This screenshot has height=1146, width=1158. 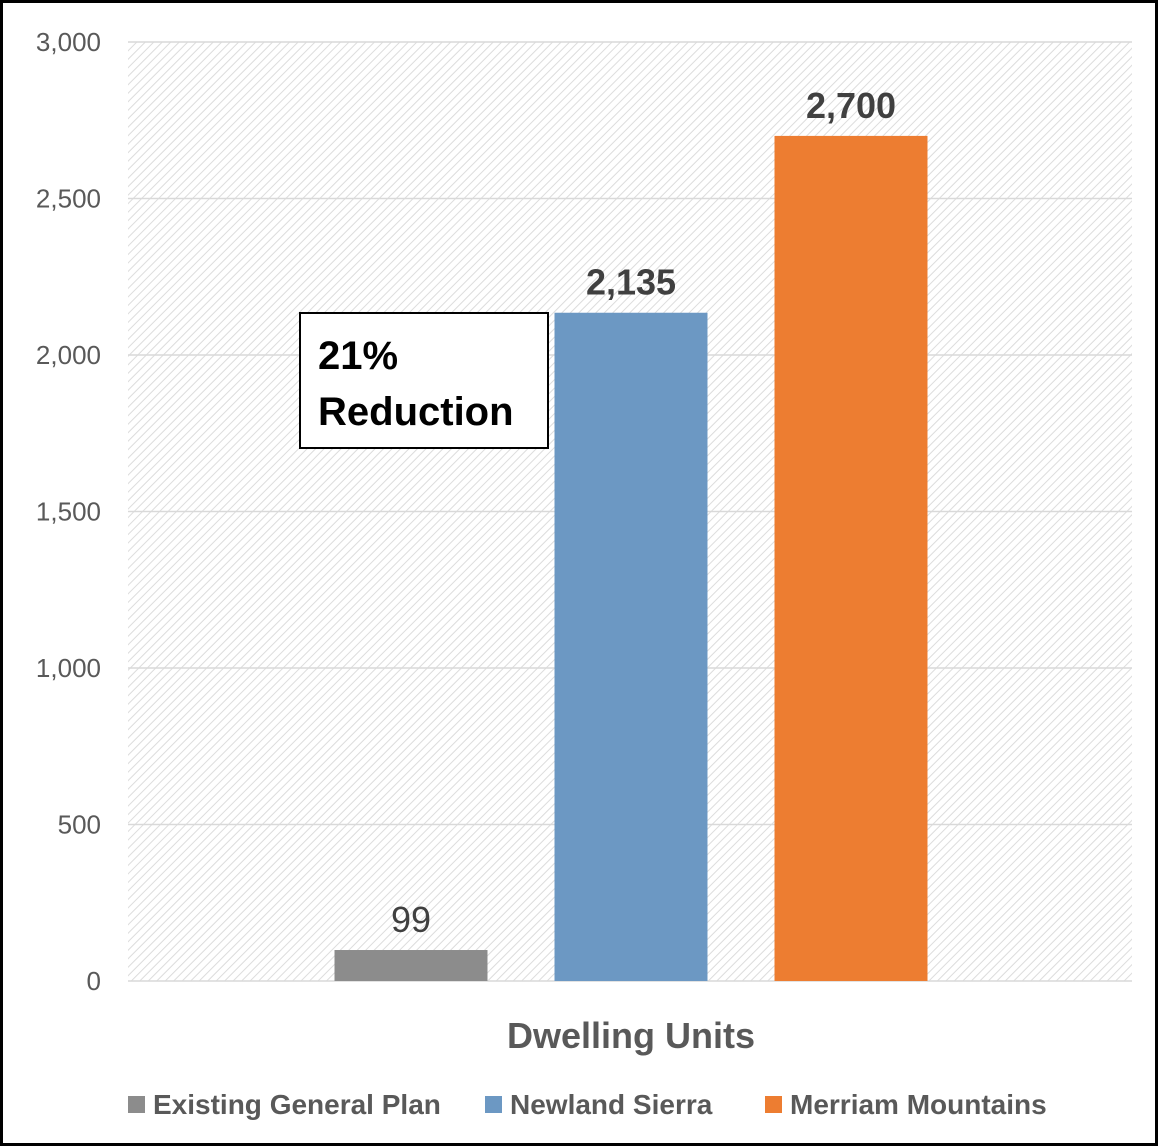 What do you see at coordinates (631, 1035) in the screenshot?
I see `x-axis-title: Dwelling Units` at bounding box center [631, 1035].